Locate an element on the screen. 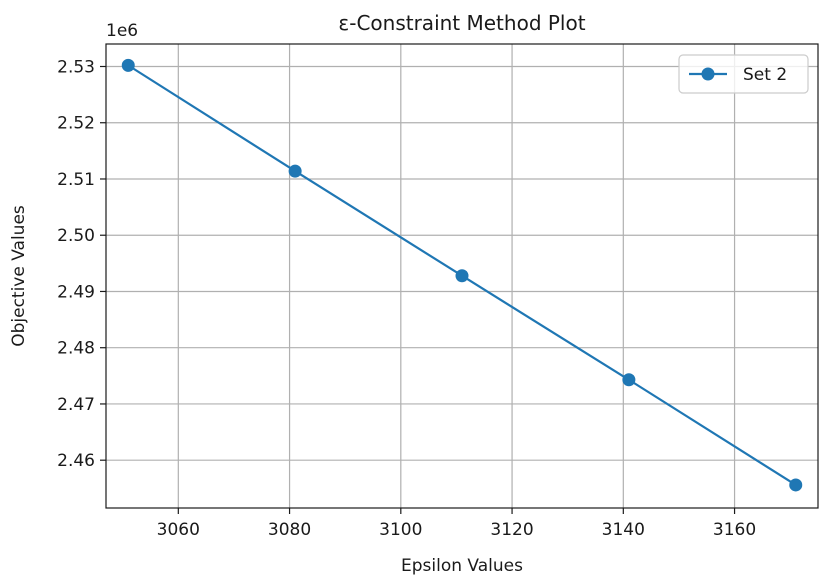 This screenshot has height=585, width=826. y-tick-label: 2.48 is located at coordinates (76, 349).